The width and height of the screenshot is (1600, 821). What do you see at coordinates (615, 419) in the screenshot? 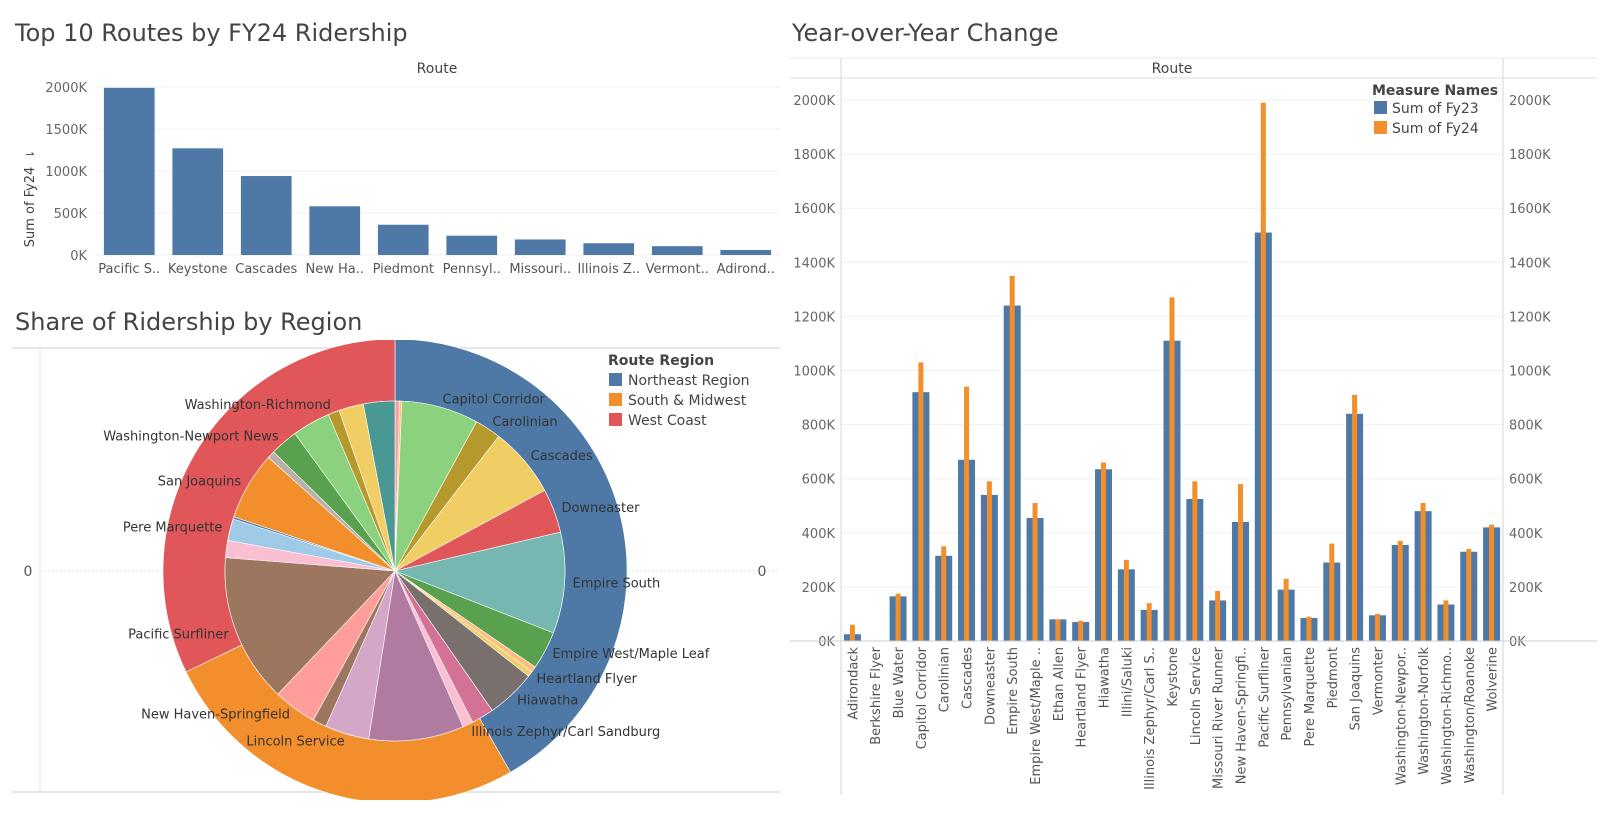
I see `pie-legend-swatch-west-coast` at bounding box center [615, 419].